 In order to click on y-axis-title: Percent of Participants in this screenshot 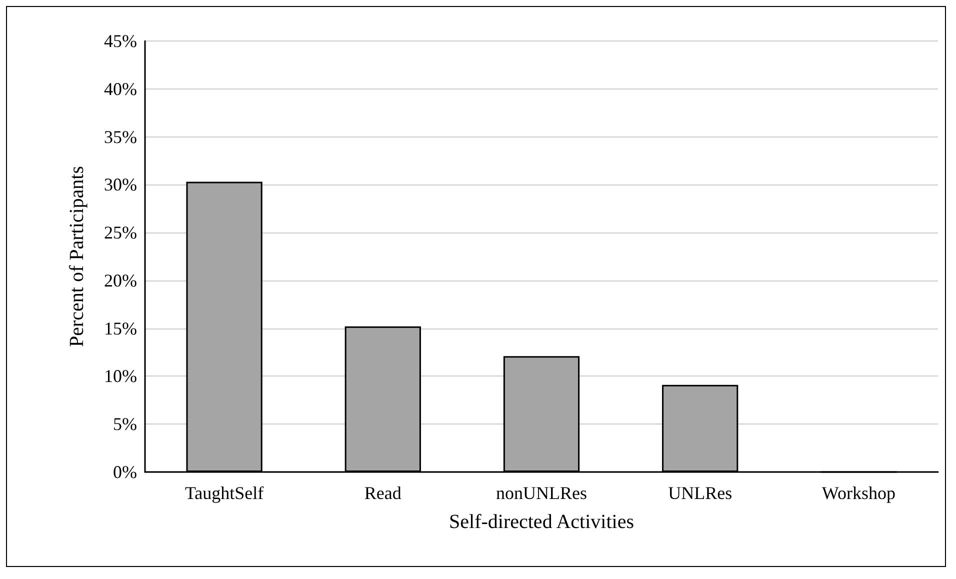, I will do `click(77, 257)`.